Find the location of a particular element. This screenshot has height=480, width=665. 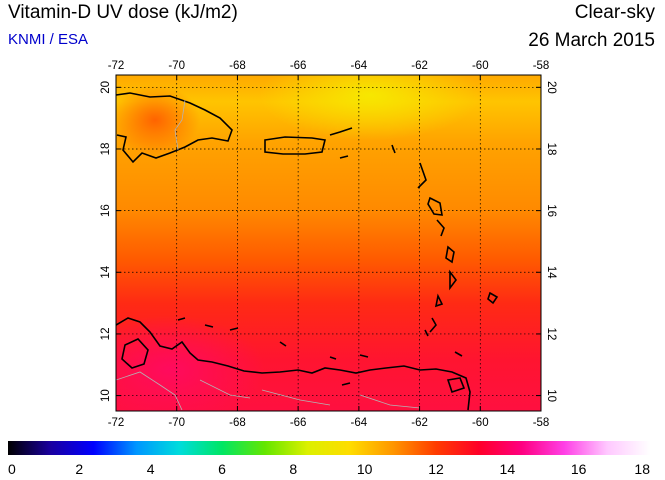

map-title: Vitamin-D UV dose (kJ/m2) is located at coordinates (123, 12).